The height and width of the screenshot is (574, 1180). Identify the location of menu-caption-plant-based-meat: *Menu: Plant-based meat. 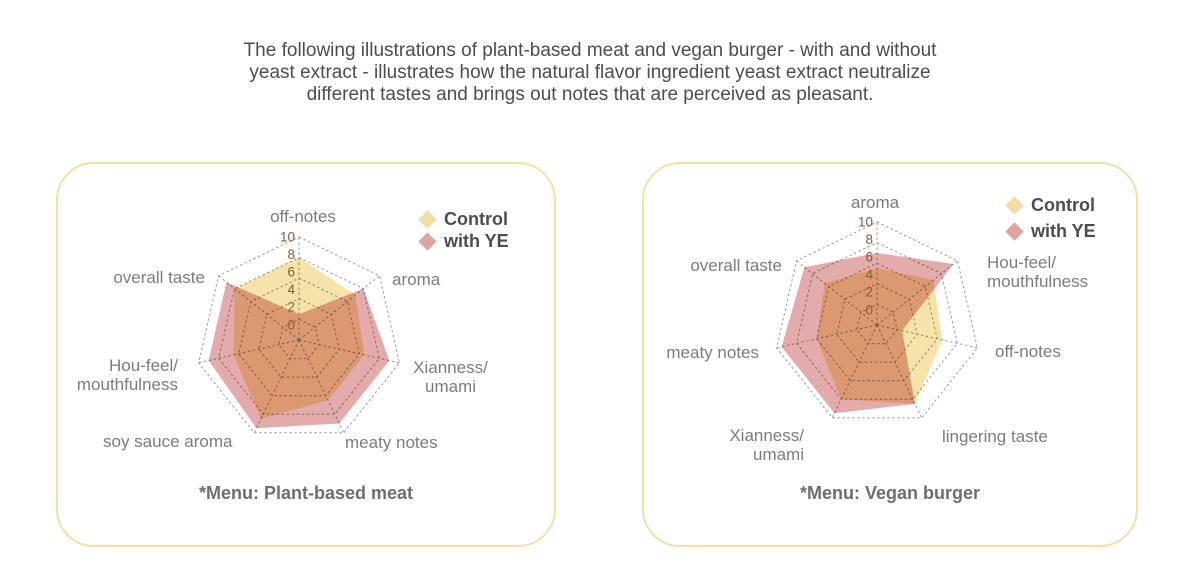
(306, 493).